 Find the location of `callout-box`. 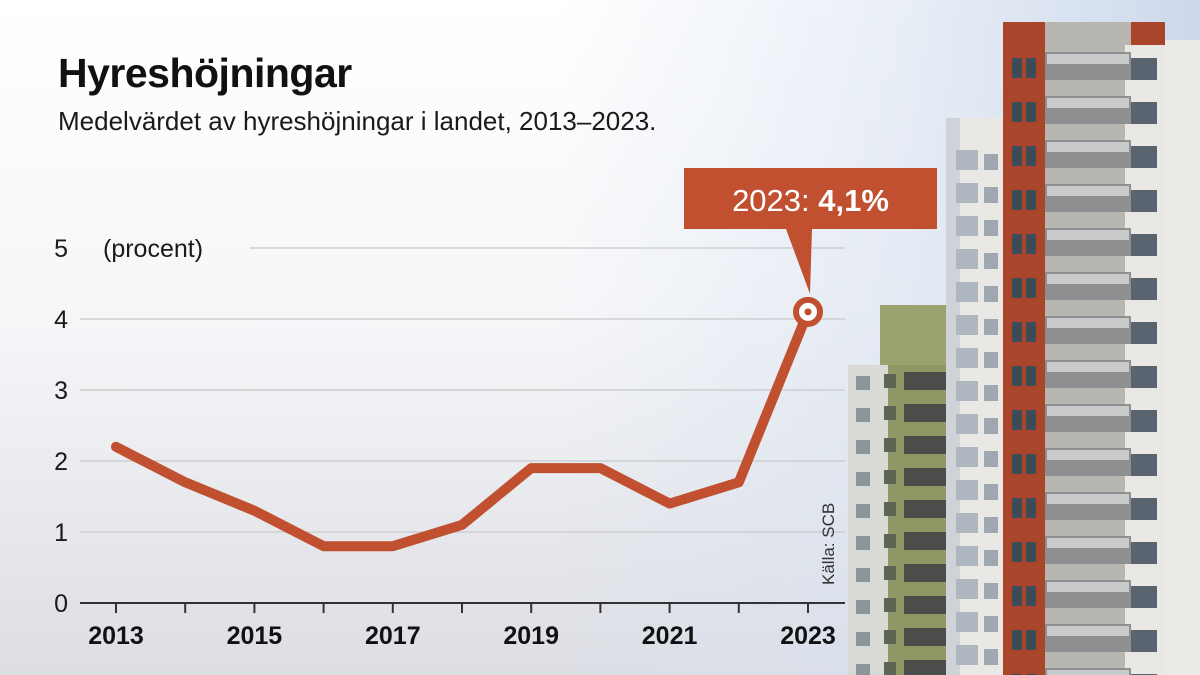

callout-box is located at coordinates (810, 231).